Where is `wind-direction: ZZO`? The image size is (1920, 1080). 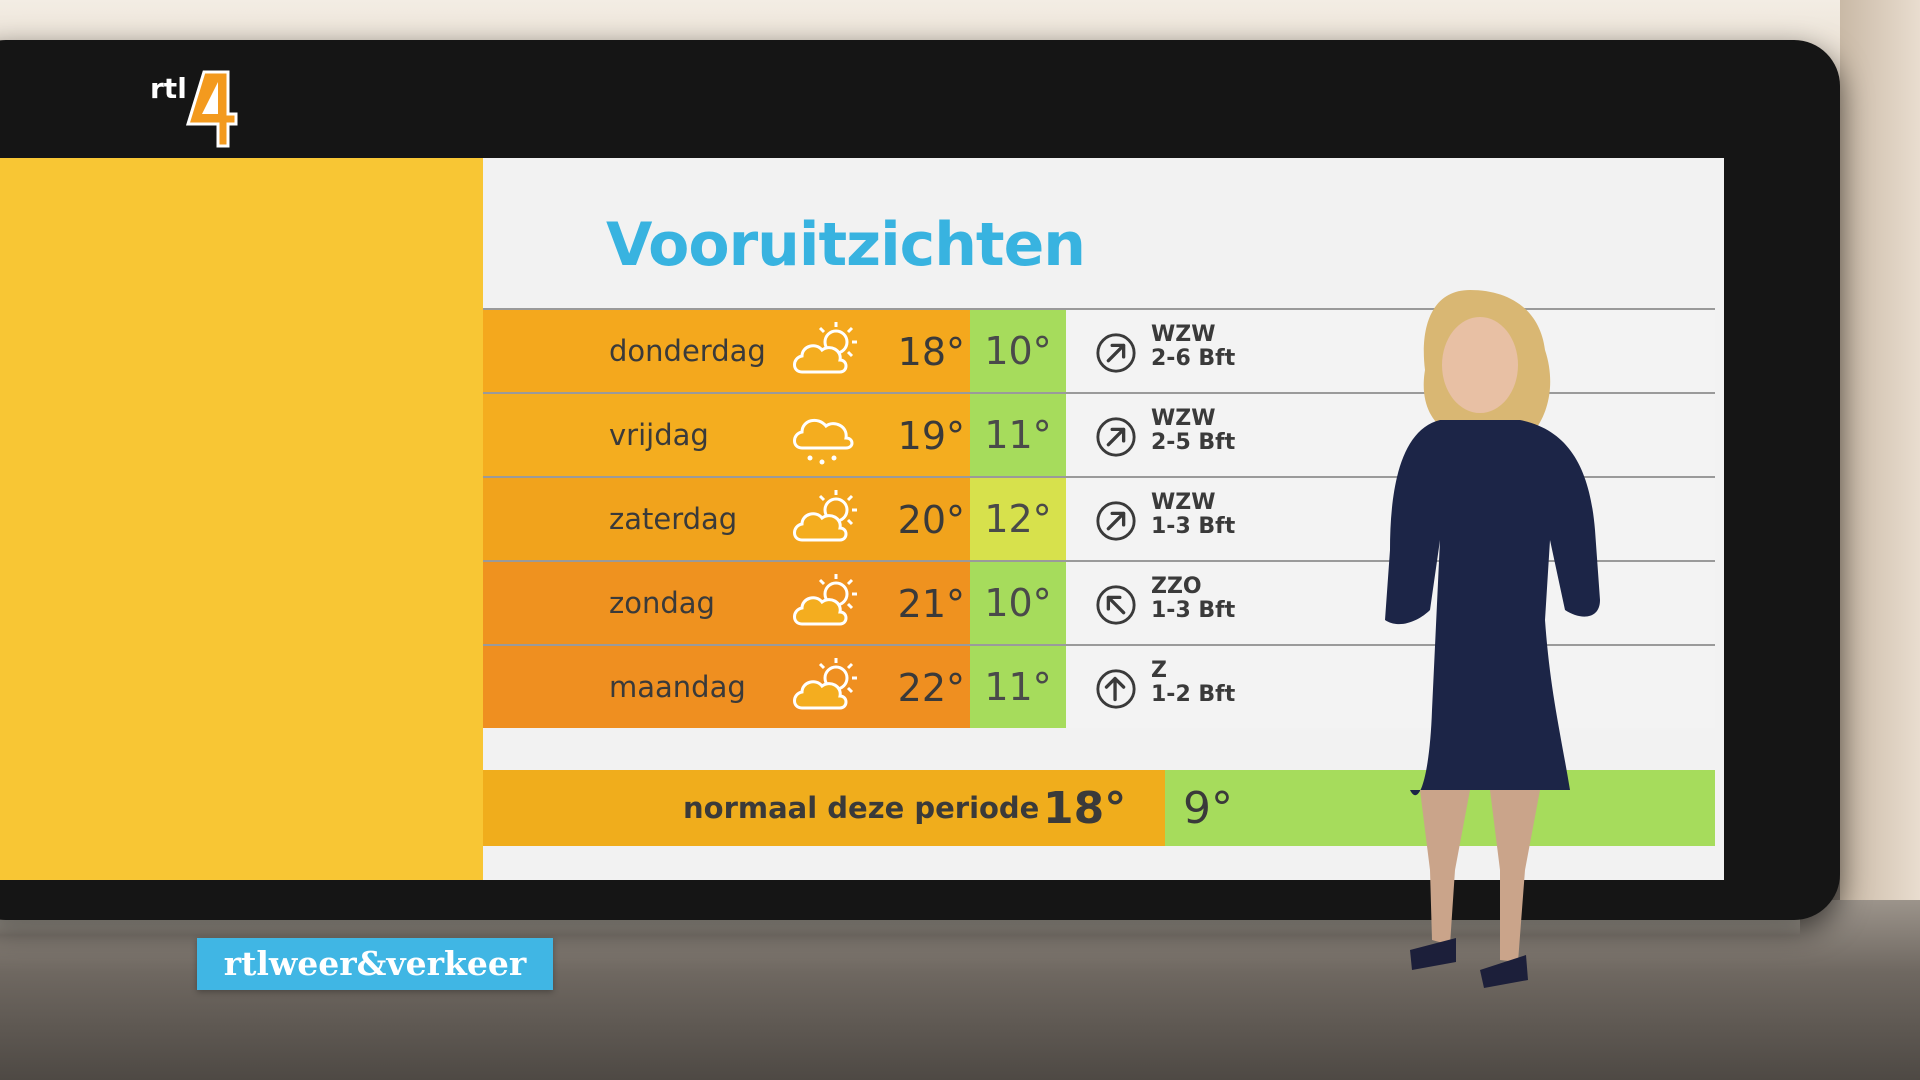
wind-direction: ZZO is located at coordinates (1176, 586).